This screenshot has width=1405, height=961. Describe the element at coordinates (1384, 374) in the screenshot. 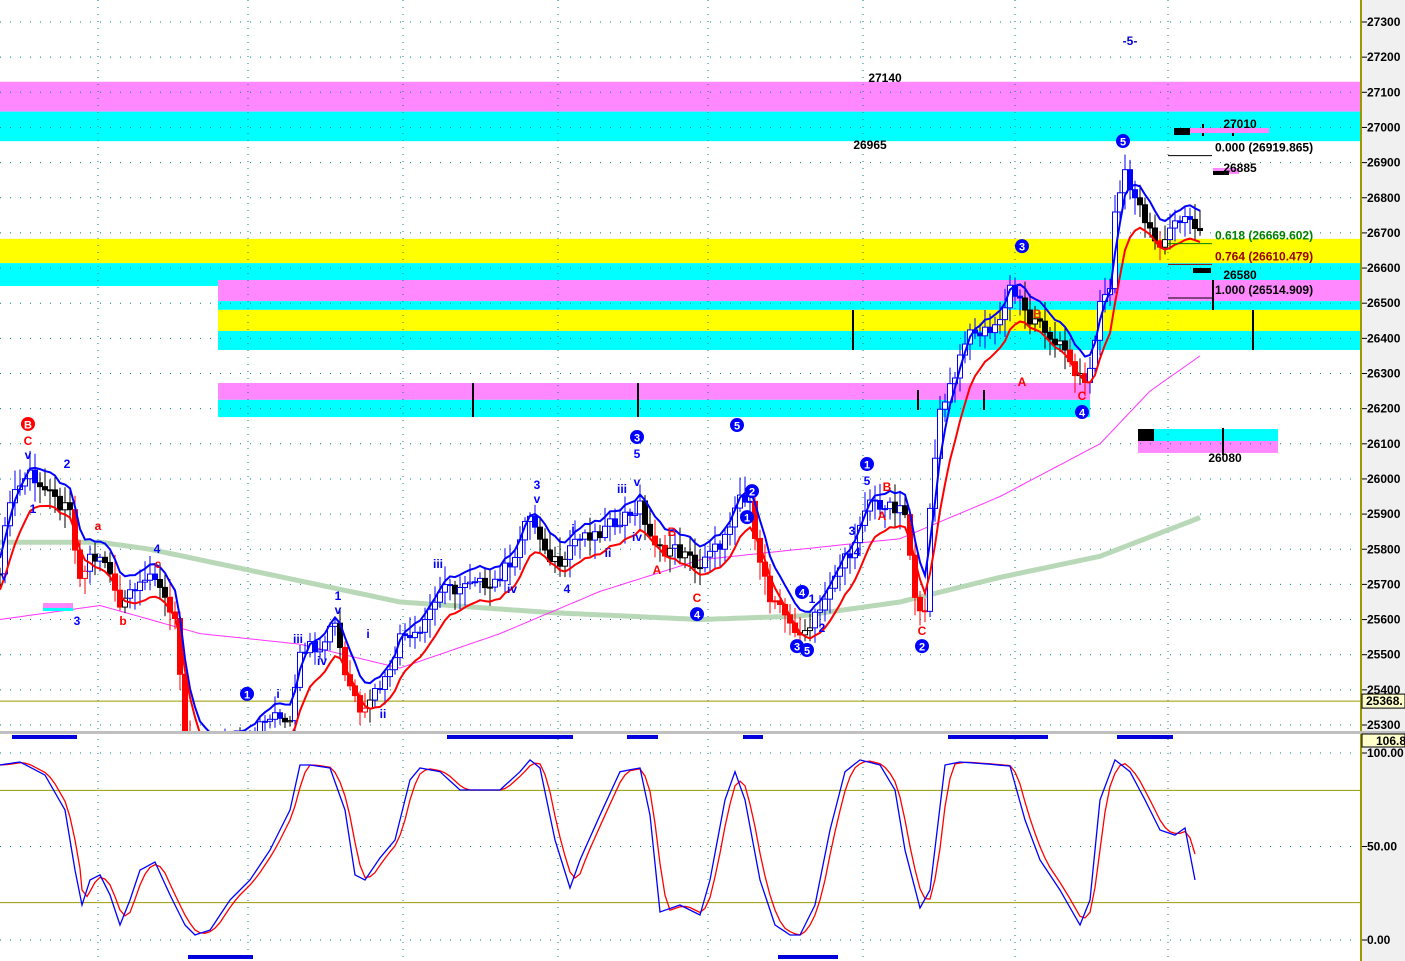

I see `y-tick-label: 26300` at that location.